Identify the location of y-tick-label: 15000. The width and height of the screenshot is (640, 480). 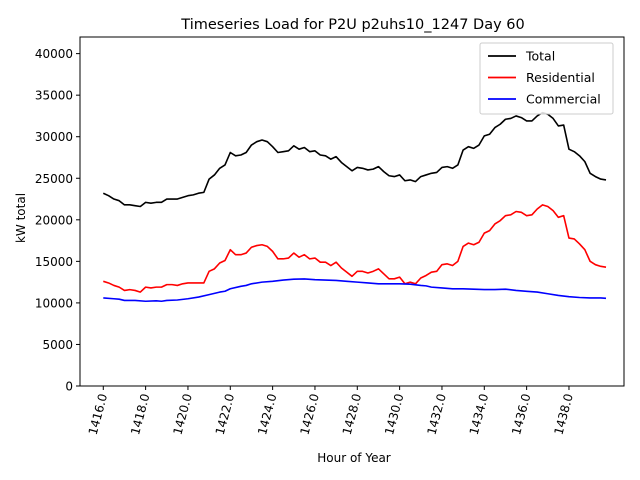
(54, 262).